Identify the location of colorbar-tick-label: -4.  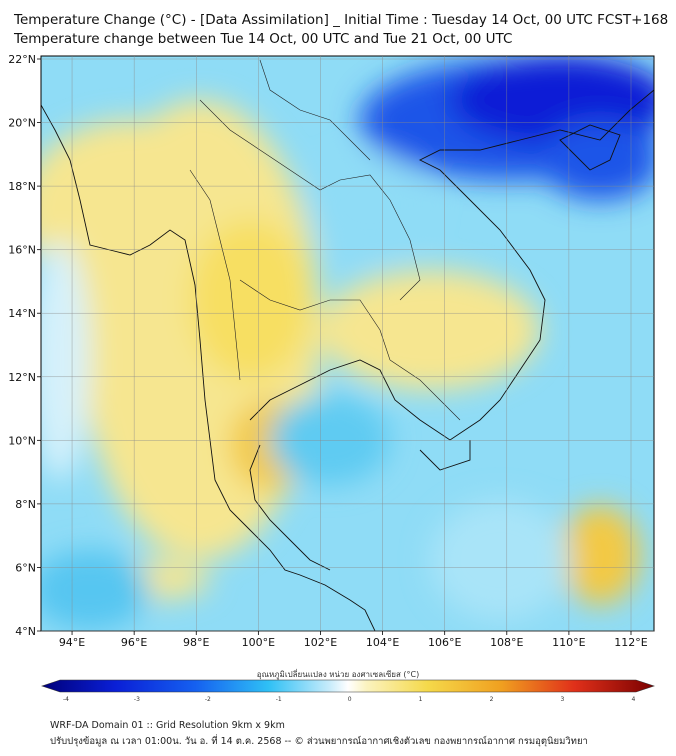
(66, 699).